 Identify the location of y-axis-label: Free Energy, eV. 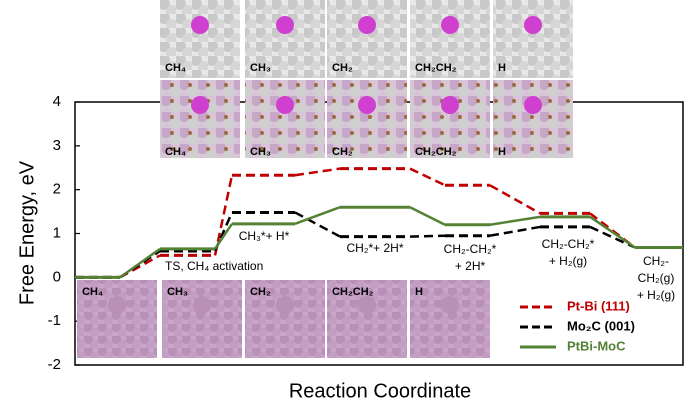
(27, 232).